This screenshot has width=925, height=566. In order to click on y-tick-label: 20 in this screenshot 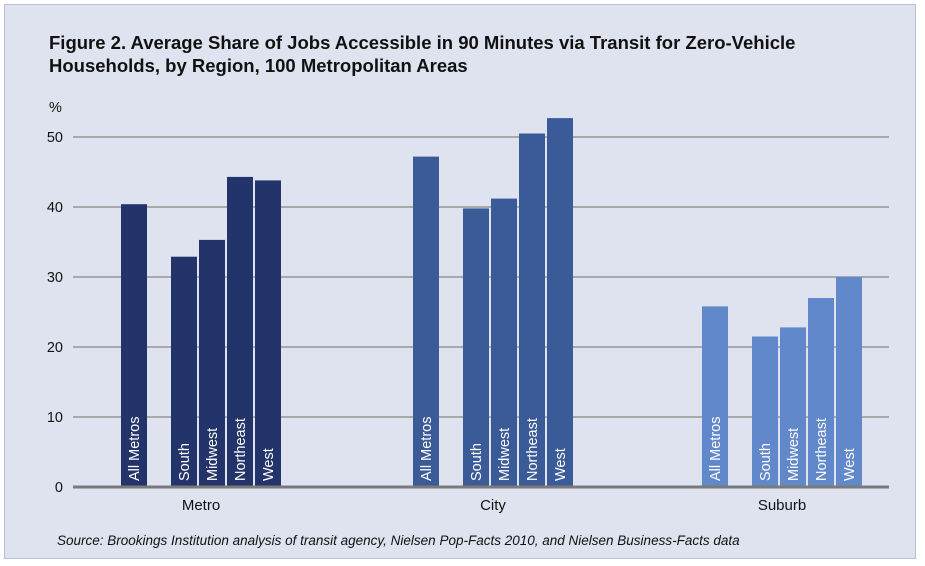, I will do `click(55, 348)`.